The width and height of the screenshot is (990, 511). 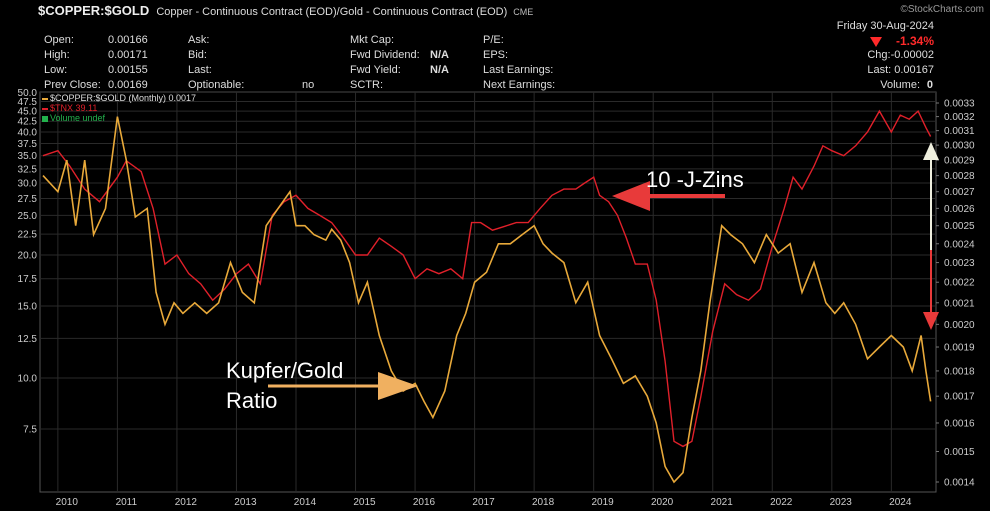 I want to click on ask-label: Ask:, so click(x=199, y=40).